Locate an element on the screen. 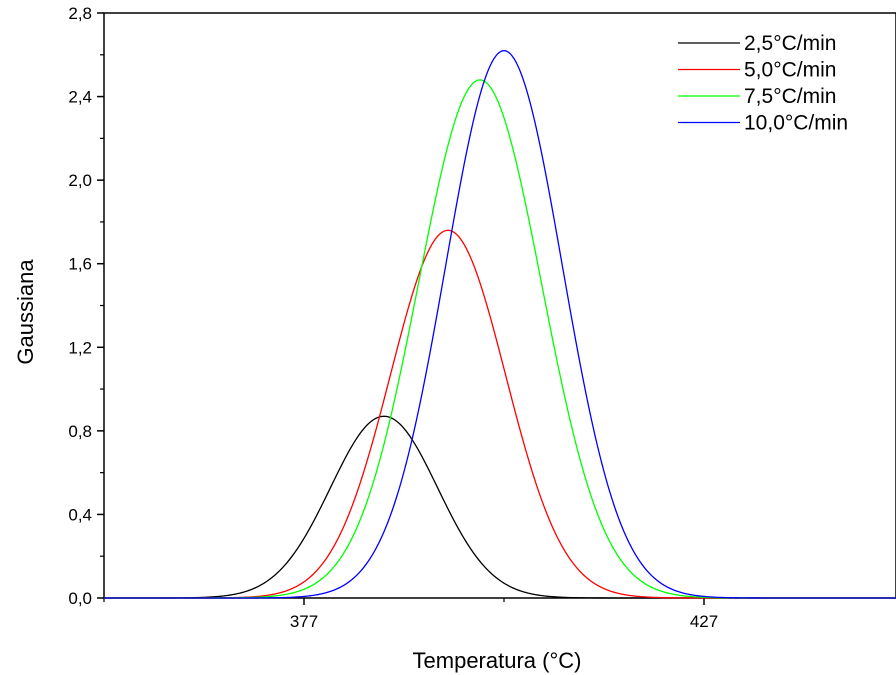  y-tick-label: 0,0 is located at coordinates (80, 598).